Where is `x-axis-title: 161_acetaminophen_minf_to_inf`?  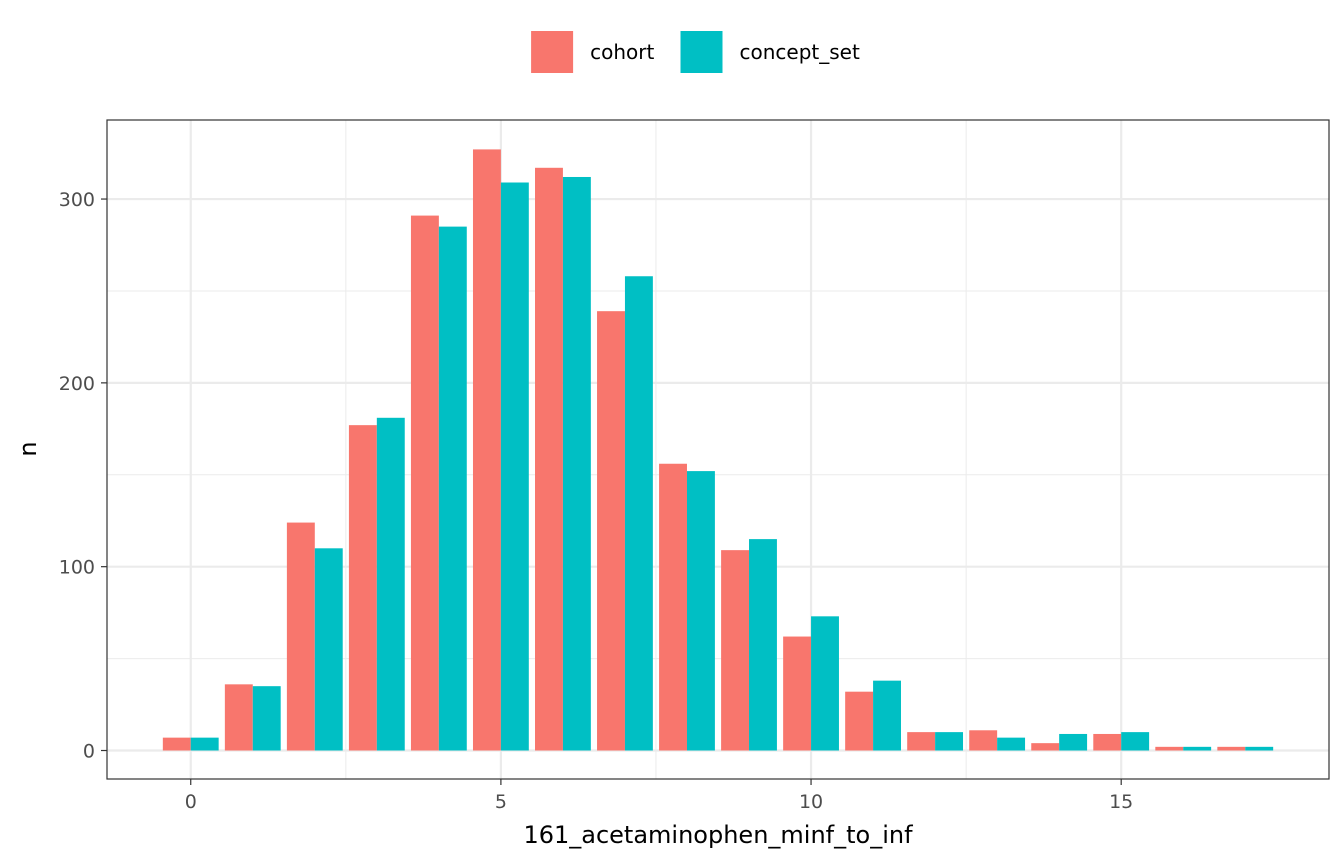
x-axis-title: 161_acetaminophen_minf_to_inf is located at coordinates (718, 835).